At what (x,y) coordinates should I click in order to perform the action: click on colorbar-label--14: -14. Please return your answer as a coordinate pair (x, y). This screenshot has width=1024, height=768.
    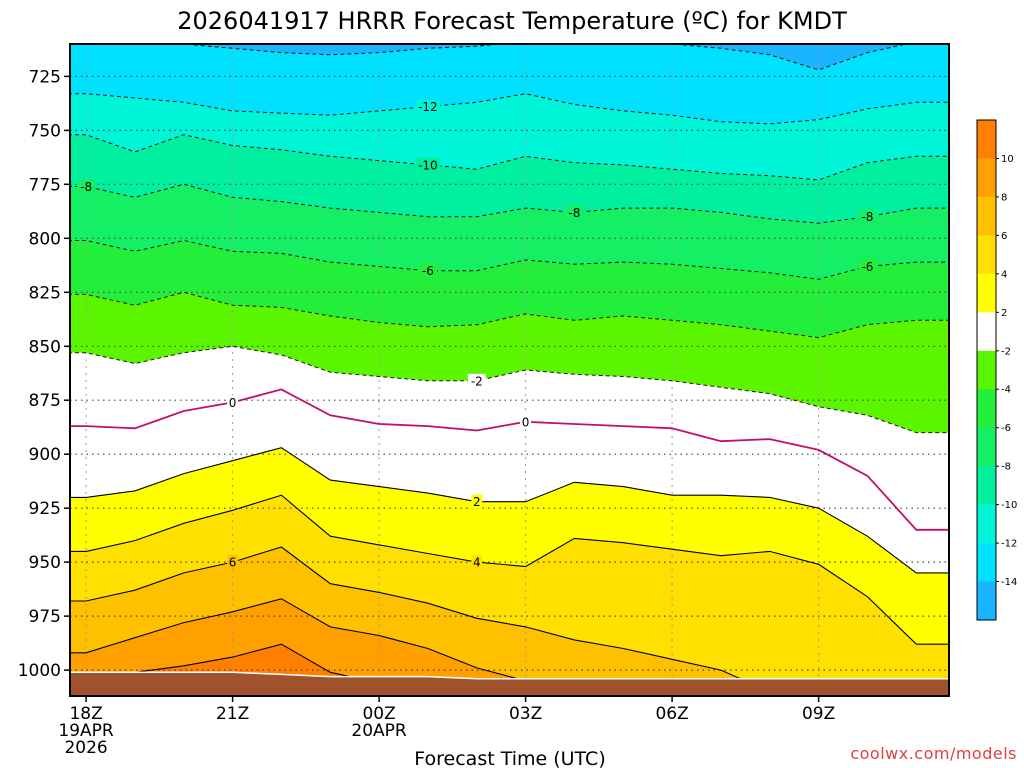
    Looking at the image, I should click on (1009, 582).